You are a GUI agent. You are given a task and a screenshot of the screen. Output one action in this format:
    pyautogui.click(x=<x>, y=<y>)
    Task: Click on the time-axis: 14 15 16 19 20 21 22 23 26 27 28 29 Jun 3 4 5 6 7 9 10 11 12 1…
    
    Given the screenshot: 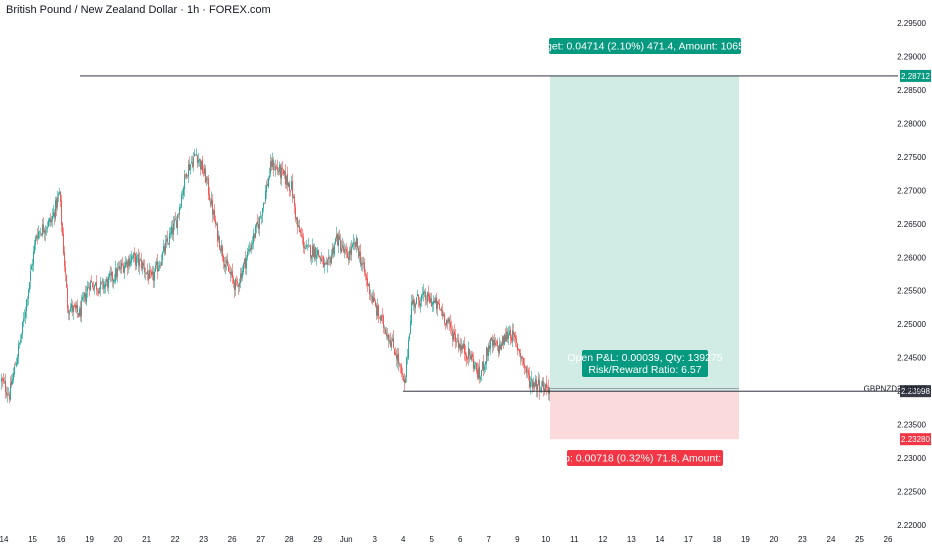 What is the action you would take?
    pyautogui.click(x=446, y=539)
    